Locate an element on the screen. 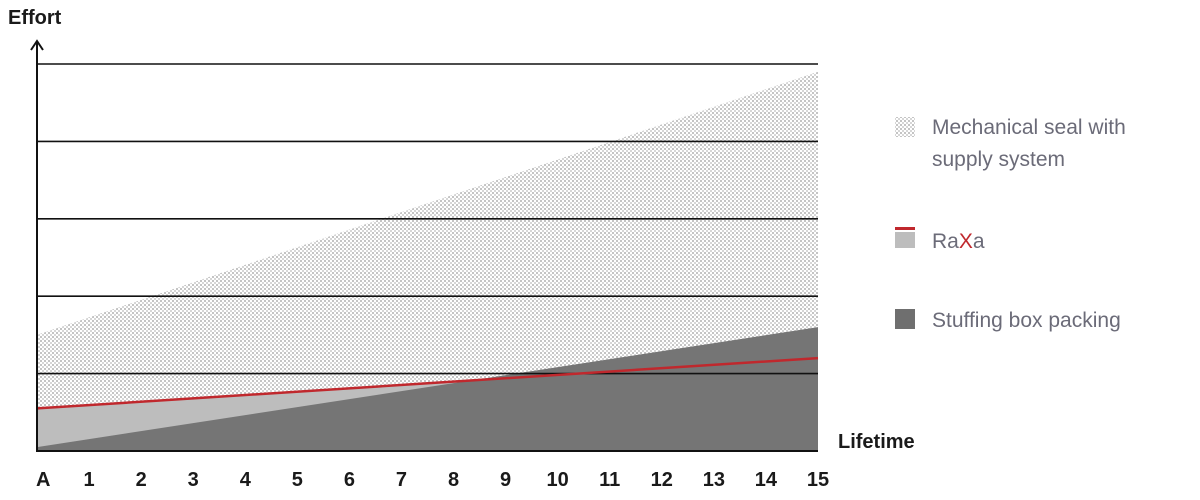 The height and width of the screenshot is (500, 1200). x-tick-label: 6 is located at coordinates (349, 480).